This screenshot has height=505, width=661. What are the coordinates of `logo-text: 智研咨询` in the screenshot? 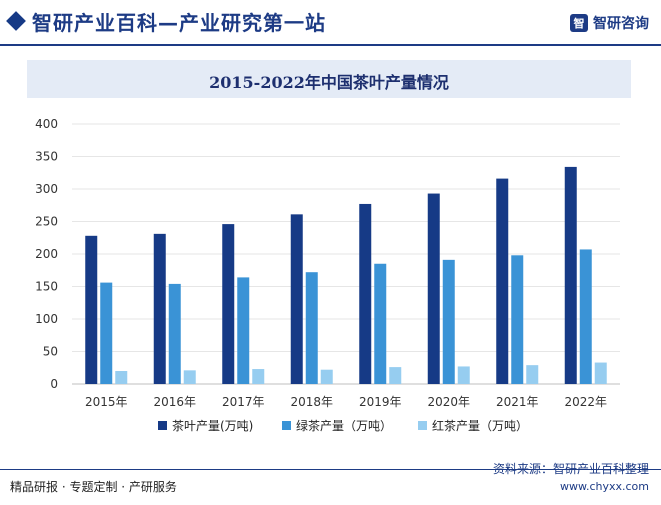 It's located at (621, 24).